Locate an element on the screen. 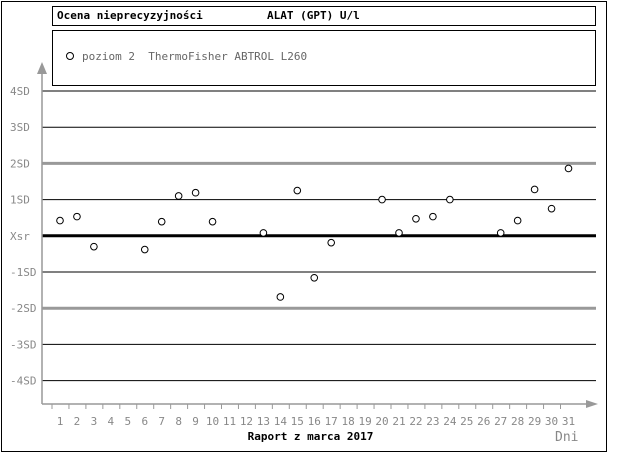  analyte-title: ALAT (GPT) U/l is located at coordinates (313, 15).